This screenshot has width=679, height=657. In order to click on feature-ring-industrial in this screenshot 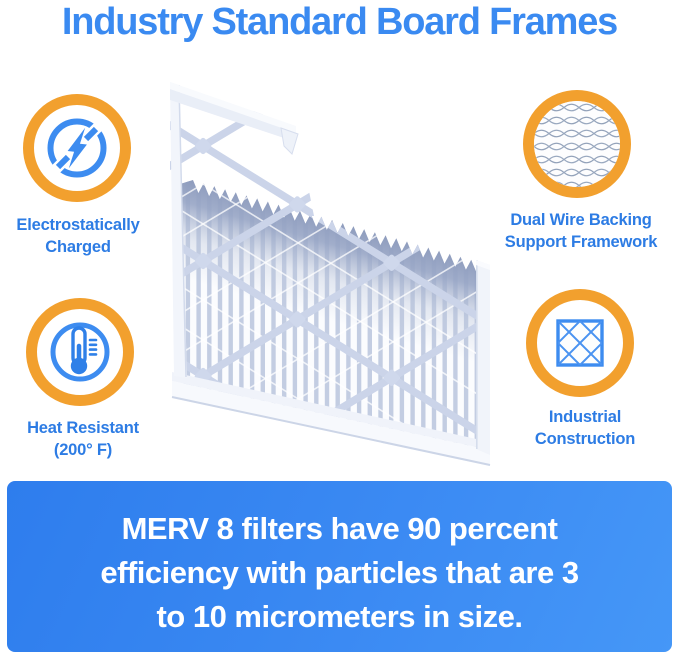, I will do `click(580, 343)`.